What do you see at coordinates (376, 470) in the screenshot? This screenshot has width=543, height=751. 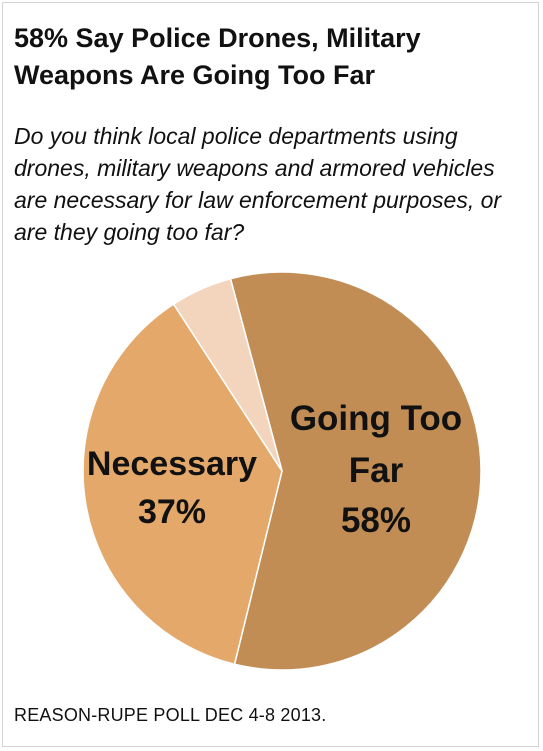 I see `slice-label-going-too-far: Far` at bounding box center [376, 470].